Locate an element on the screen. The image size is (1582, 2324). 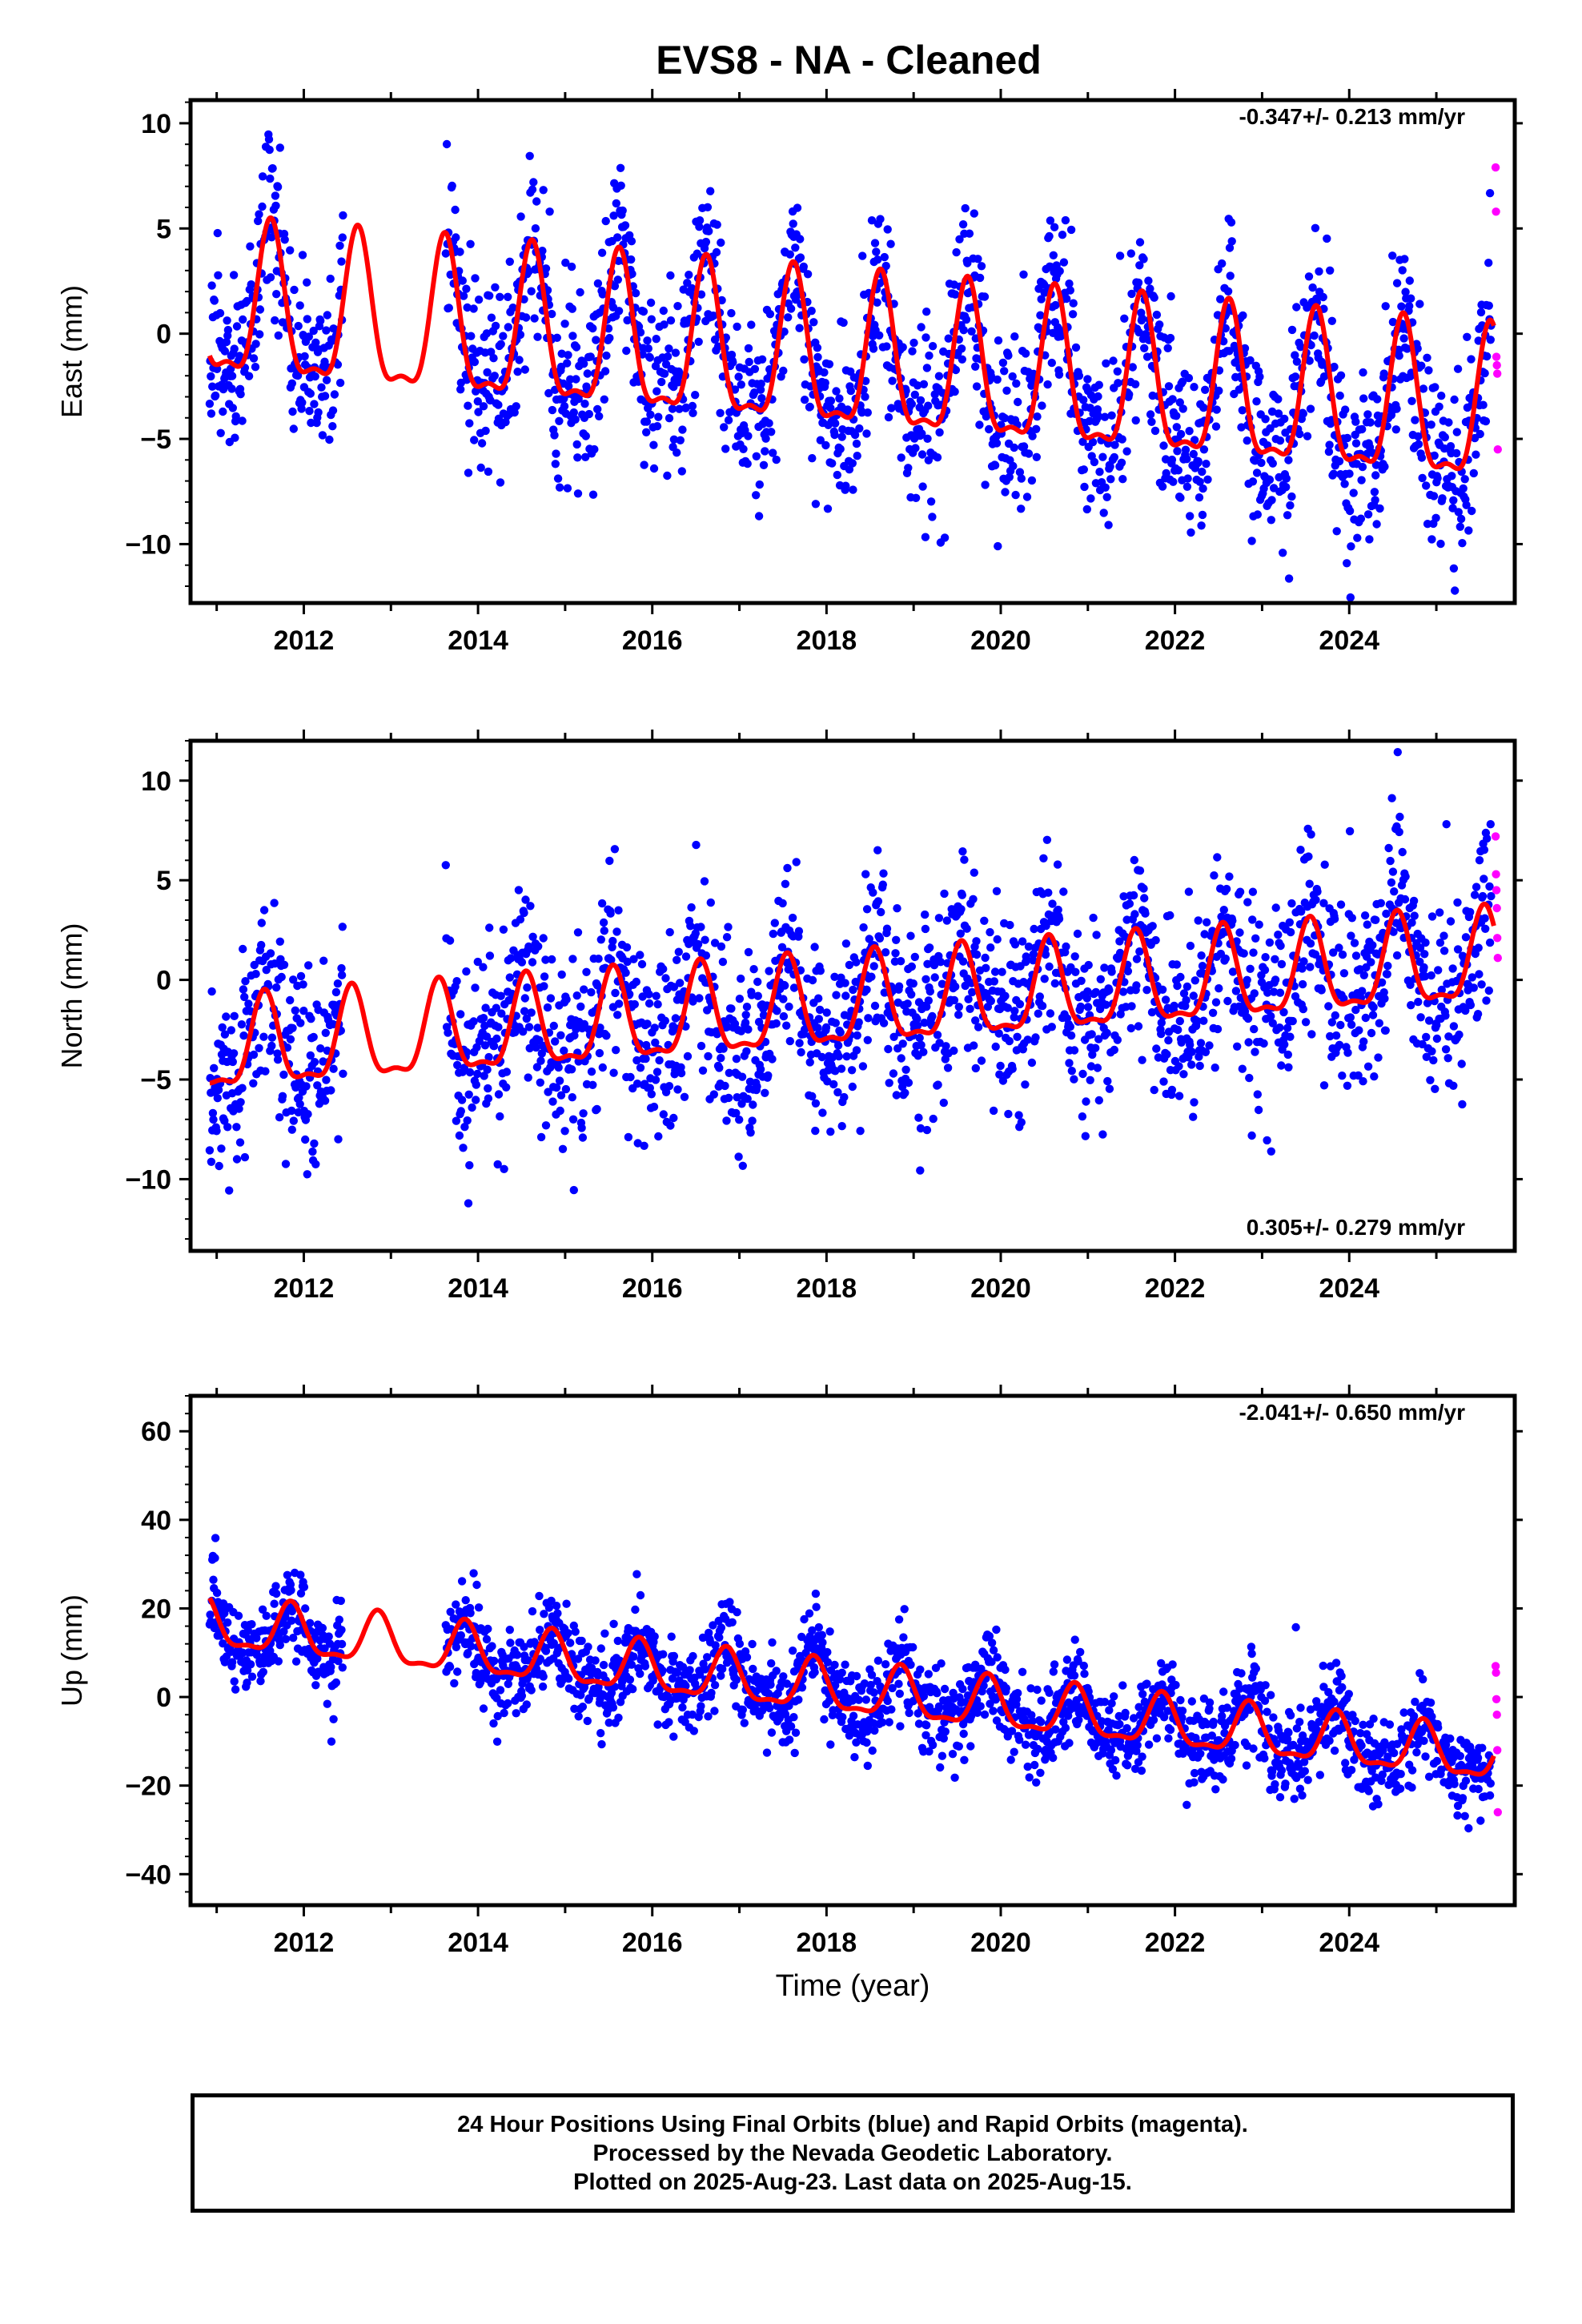
model-fit-line is located at coordinates (852, 993).